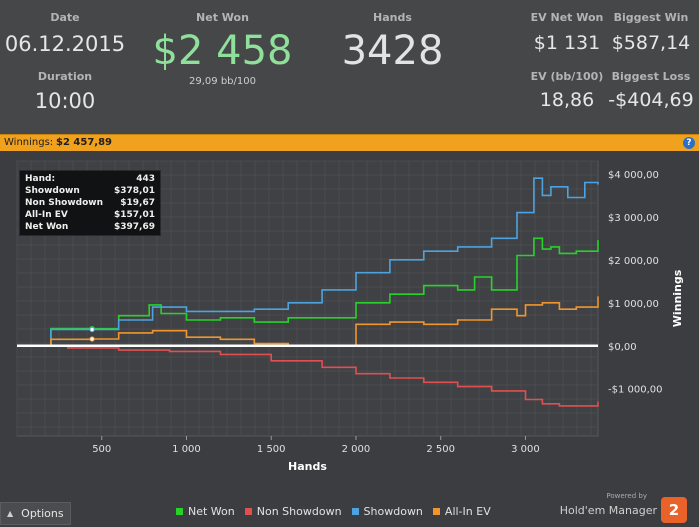 The image size is (699, 527). Describe the element at coordinates (633, 175) in the screenshot. I see `y-tick-label: $4 000,00` at that location.